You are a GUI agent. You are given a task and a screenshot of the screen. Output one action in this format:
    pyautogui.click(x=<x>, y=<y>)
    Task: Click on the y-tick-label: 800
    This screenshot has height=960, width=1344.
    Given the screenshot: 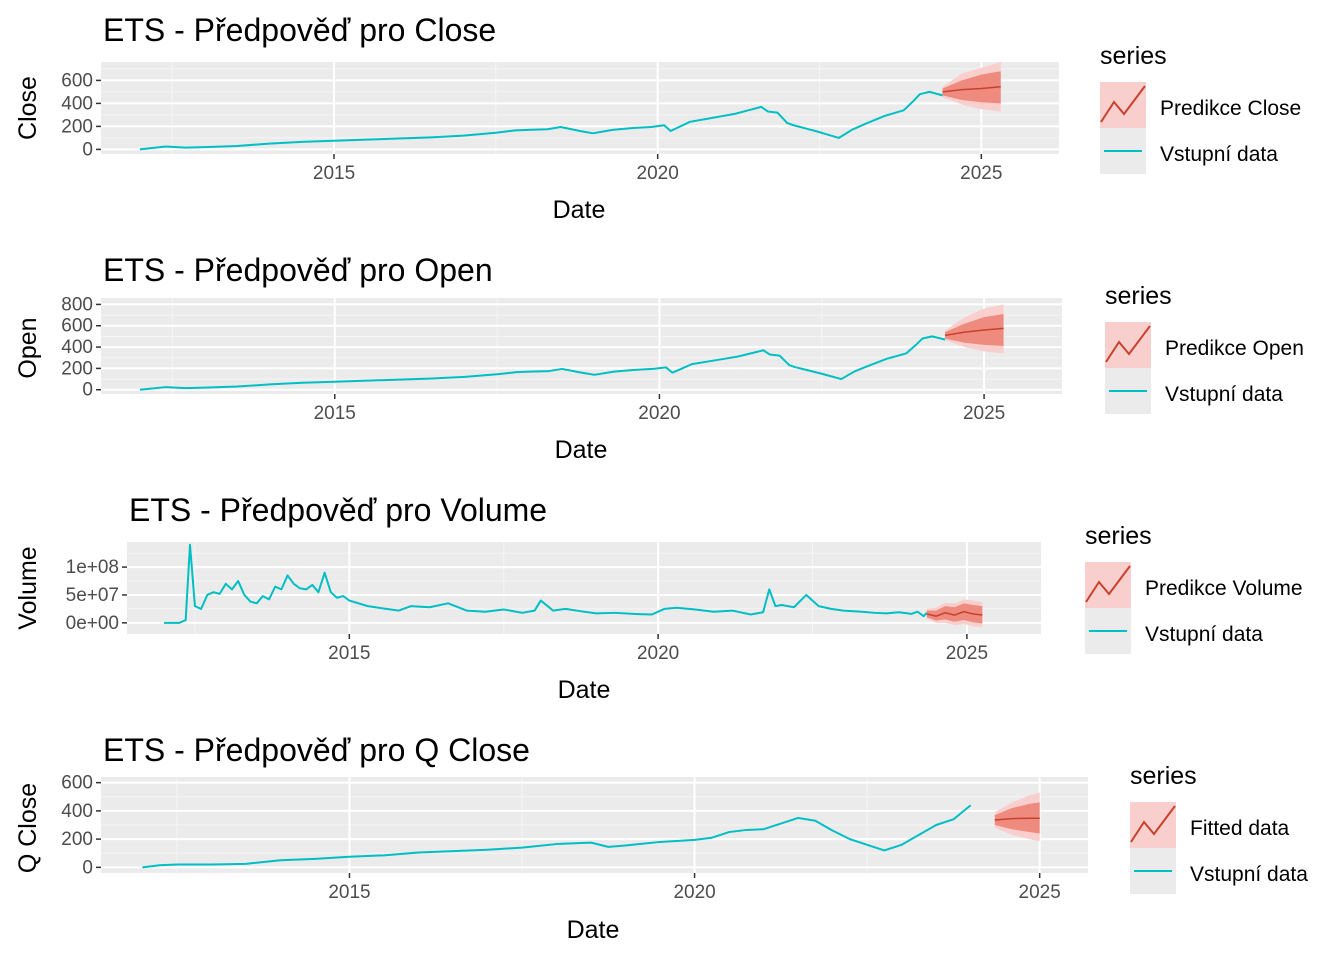 What is the action you would take?
    pyautogui.click(x=77, y=304)
    